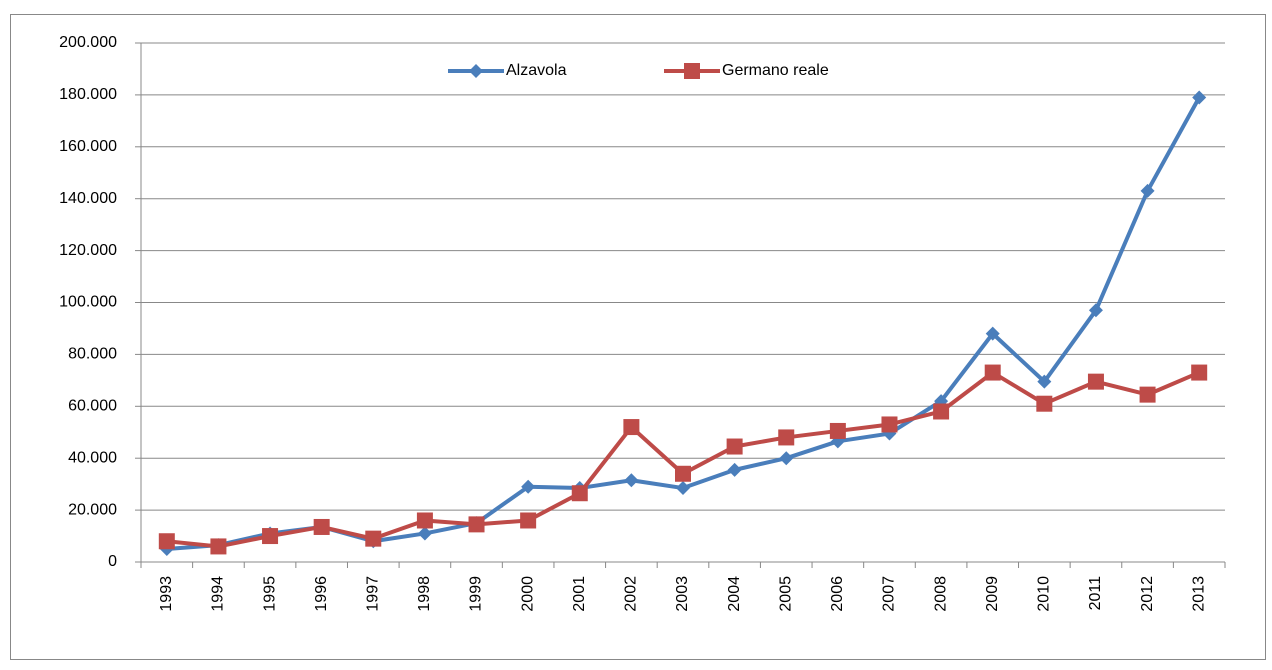 The image size is (1272, 670). What do you see at coordinates (682, 594) in the screenshot?
I see `x-tick-label: 2003` at bounding box center [682, 594].